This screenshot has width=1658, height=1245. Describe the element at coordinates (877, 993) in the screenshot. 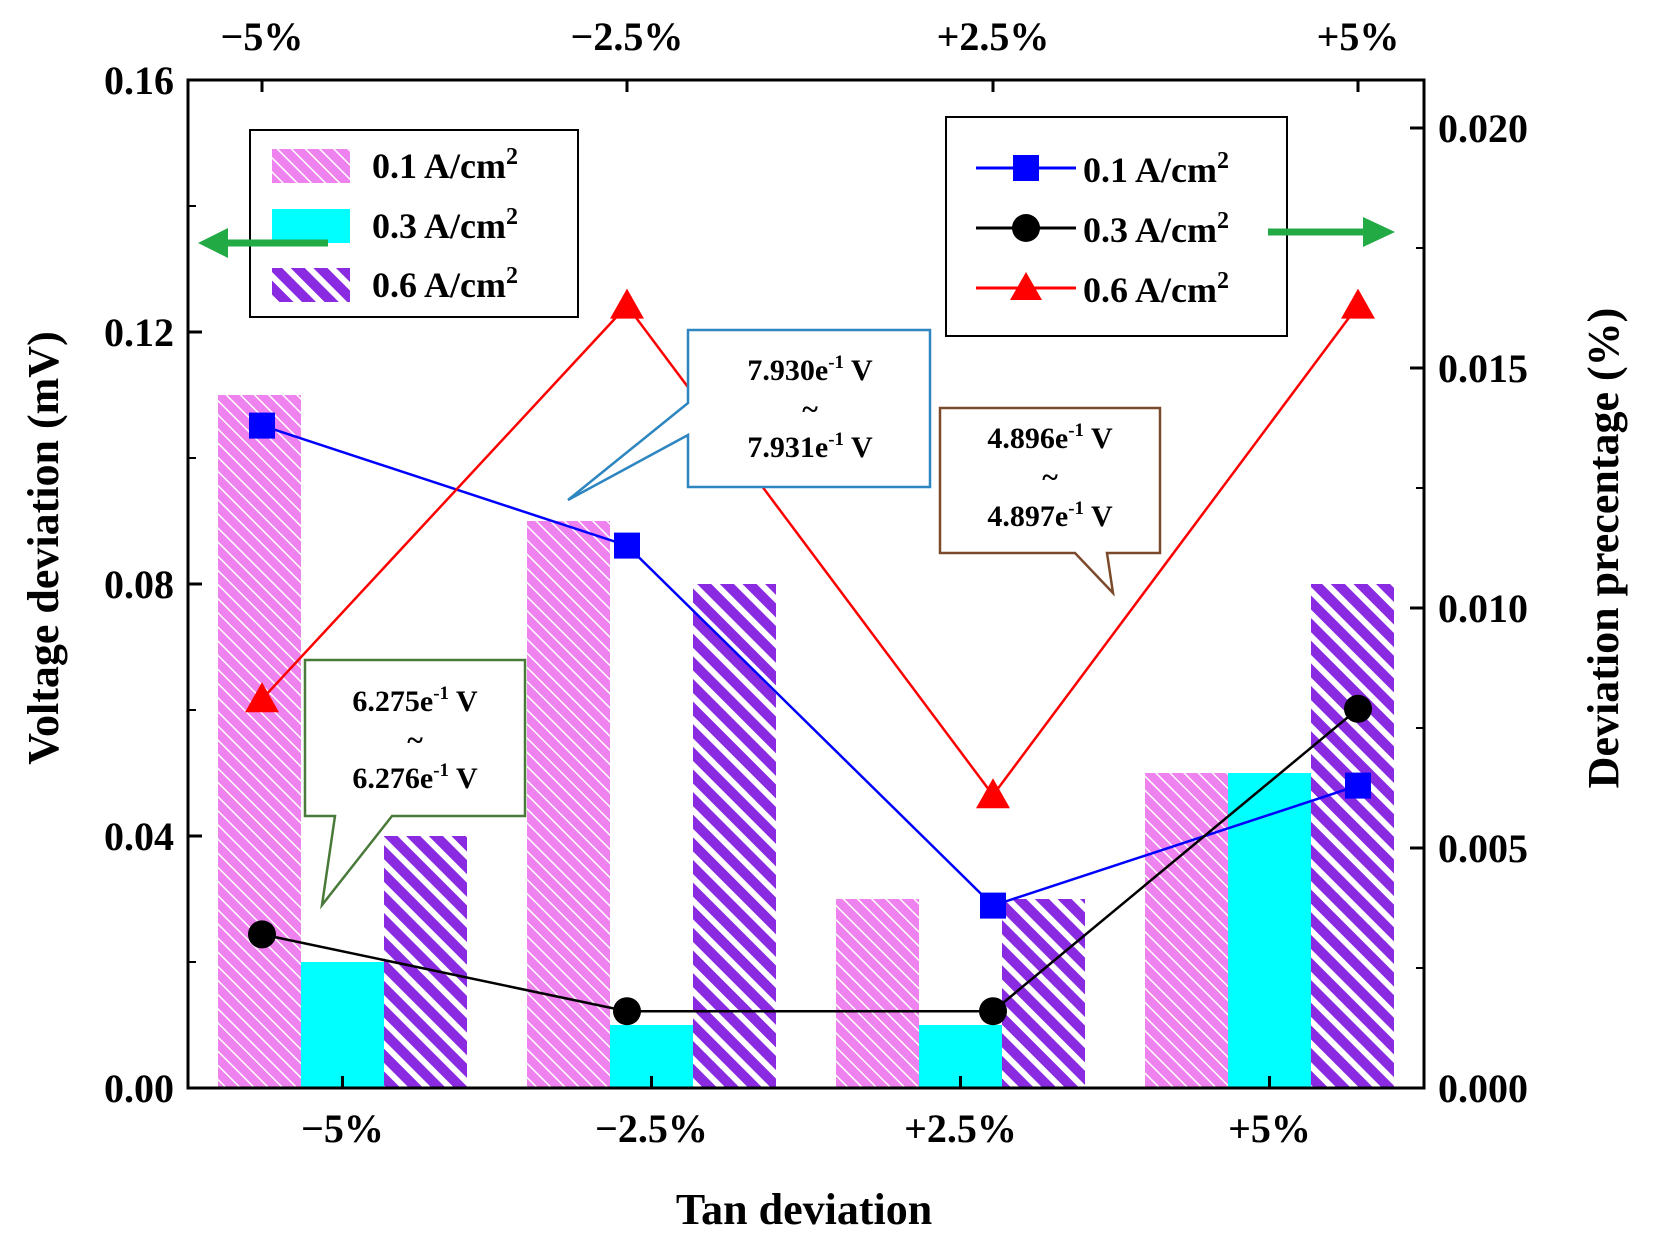

I see `bar-s0-c2` at that location.